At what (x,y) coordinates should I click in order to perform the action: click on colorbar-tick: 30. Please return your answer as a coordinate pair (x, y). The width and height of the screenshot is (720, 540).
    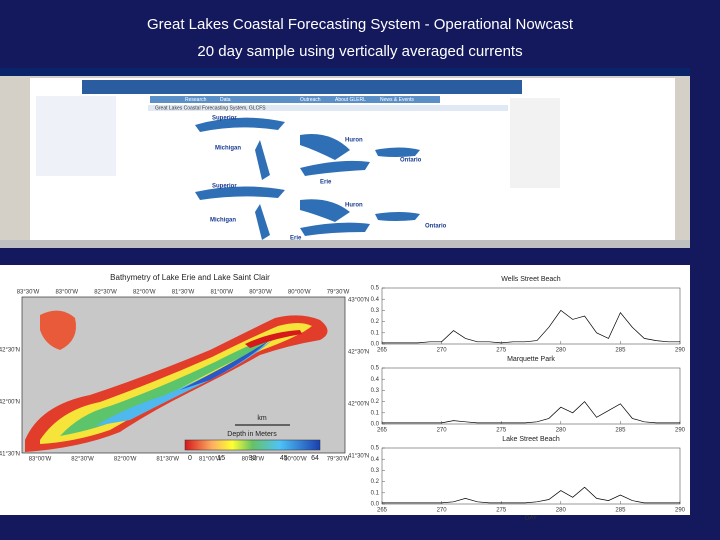
    Looking at the image, I should click on (253, 458).